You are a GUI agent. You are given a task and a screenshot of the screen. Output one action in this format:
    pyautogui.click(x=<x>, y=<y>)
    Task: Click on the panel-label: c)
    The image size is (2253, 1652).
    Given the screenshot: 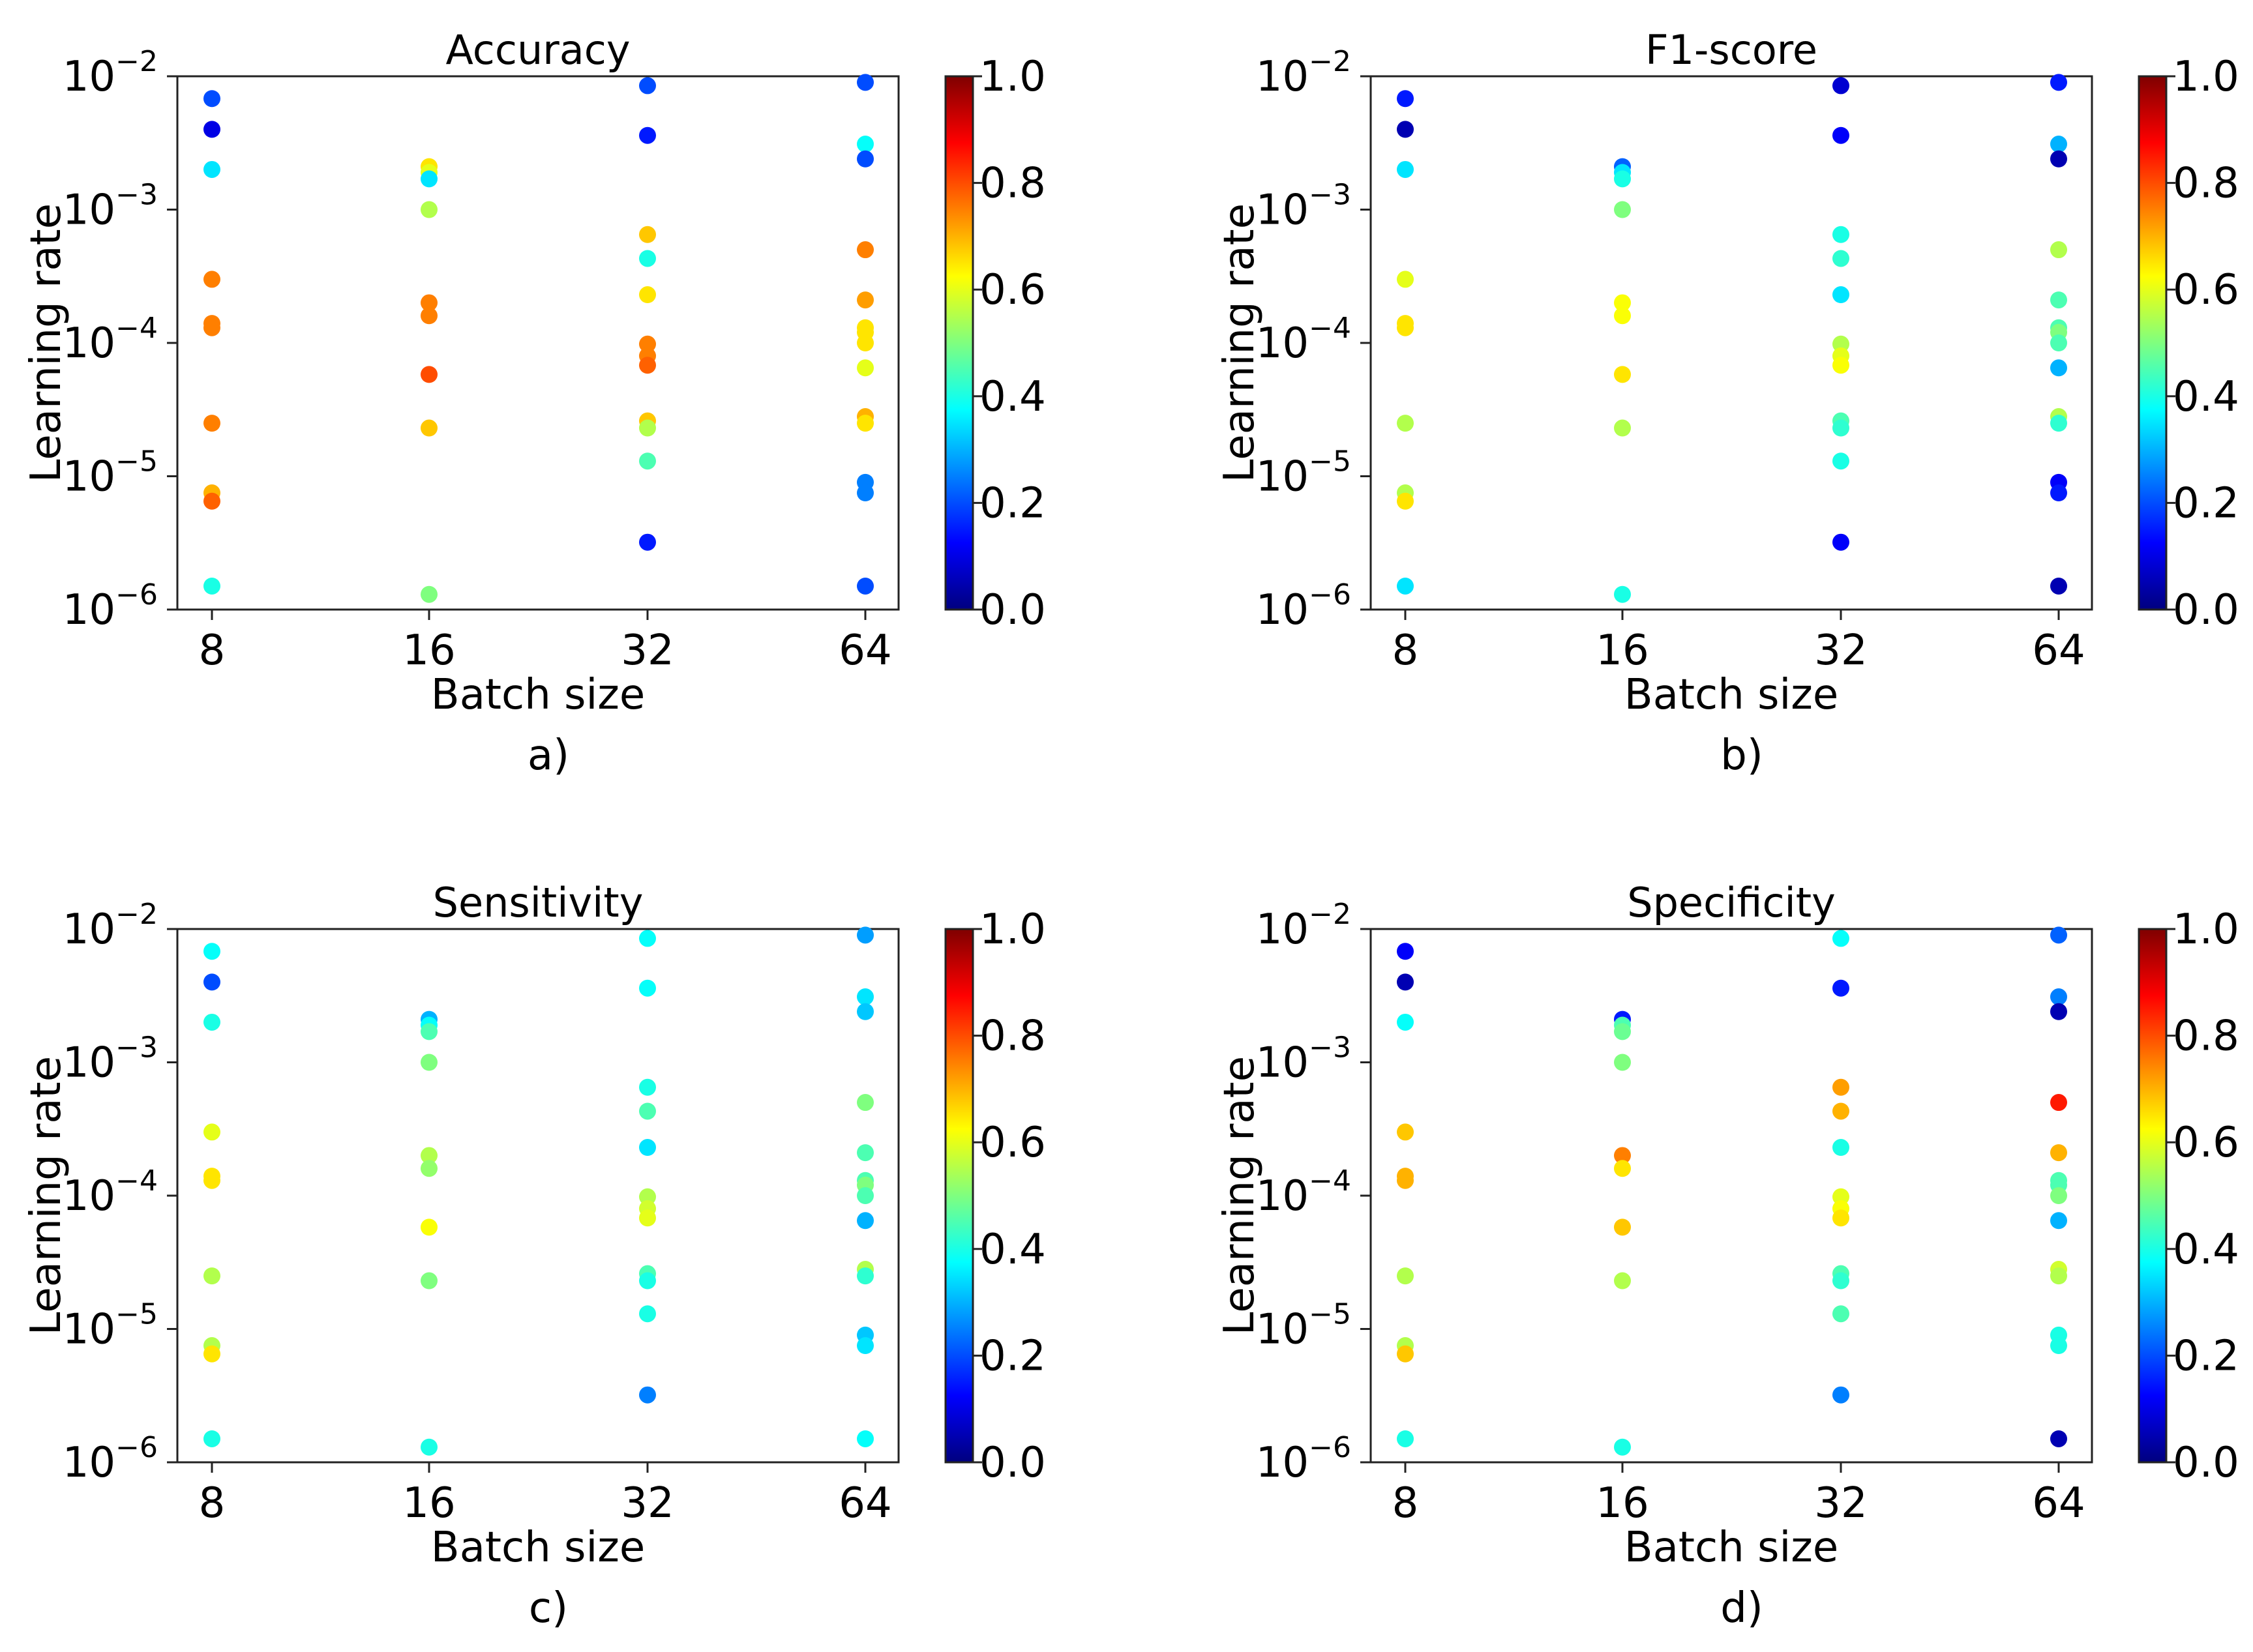 What is the action you would take?
    pyautogui.click(x=548, y=1608)
    